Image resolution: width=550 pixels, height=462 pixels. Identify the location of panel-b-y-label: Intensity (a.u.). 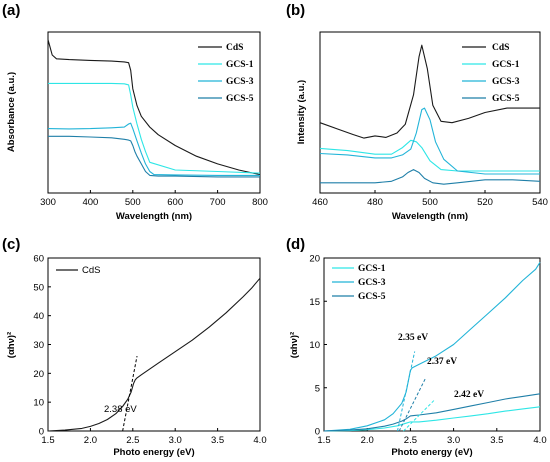
(301, 112).